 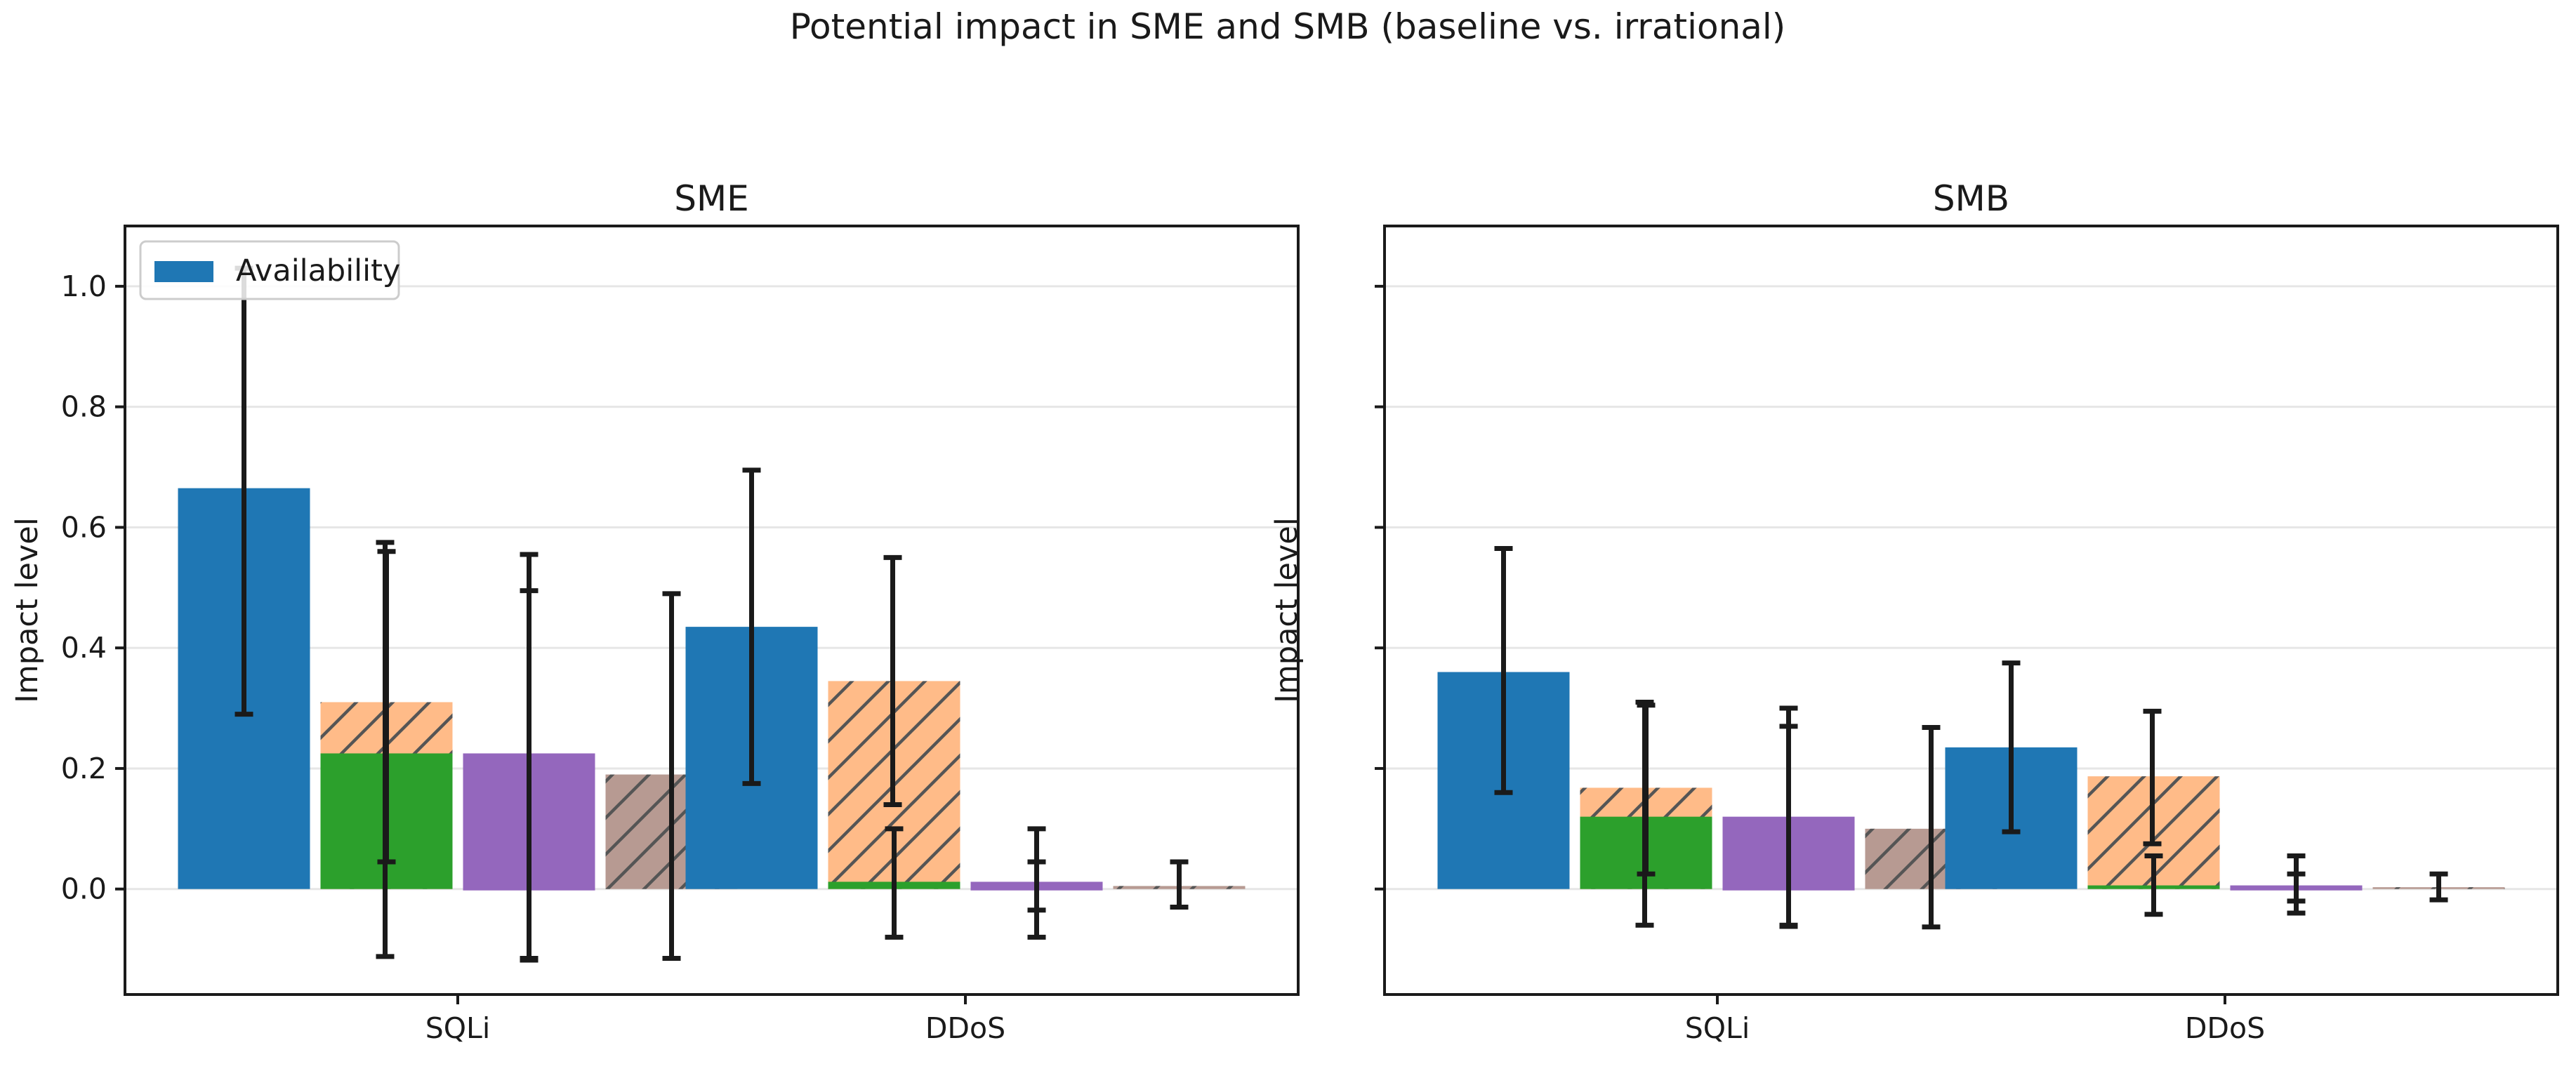 I want to click on panel-title: SME, so click(x=711, y=199).